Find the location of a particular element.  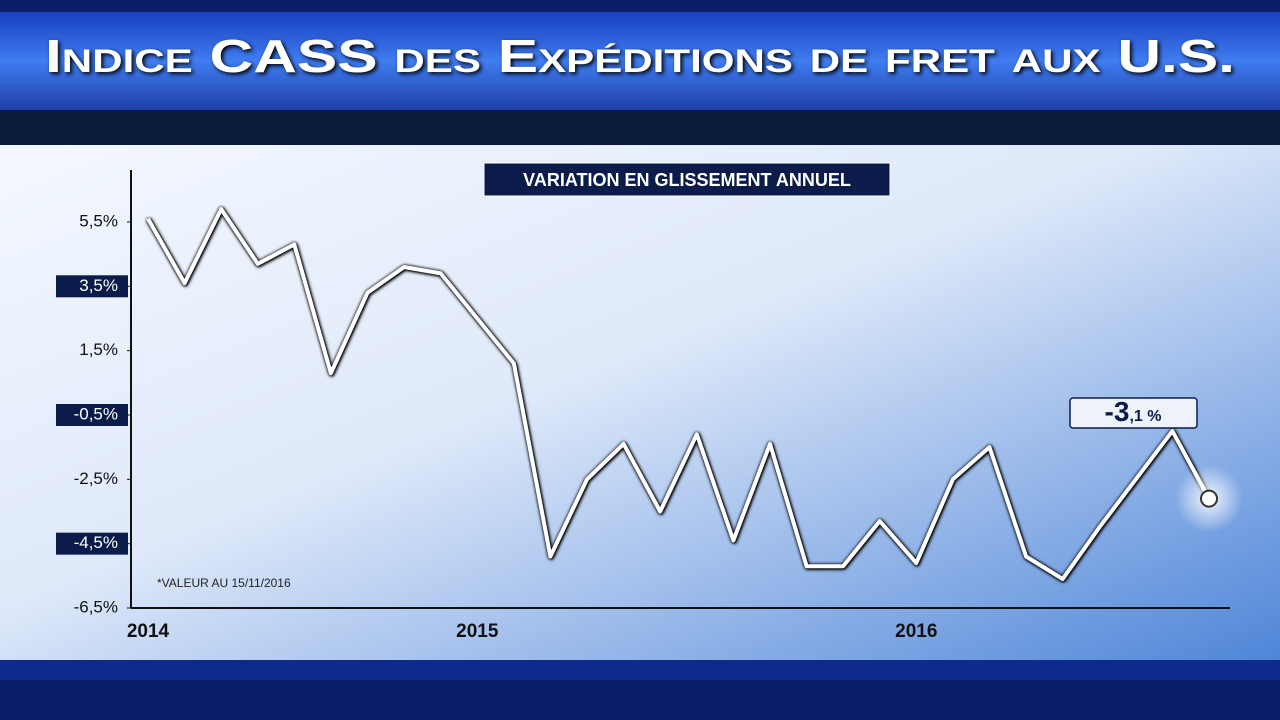

end-point is located at coordinates (1209, 498).